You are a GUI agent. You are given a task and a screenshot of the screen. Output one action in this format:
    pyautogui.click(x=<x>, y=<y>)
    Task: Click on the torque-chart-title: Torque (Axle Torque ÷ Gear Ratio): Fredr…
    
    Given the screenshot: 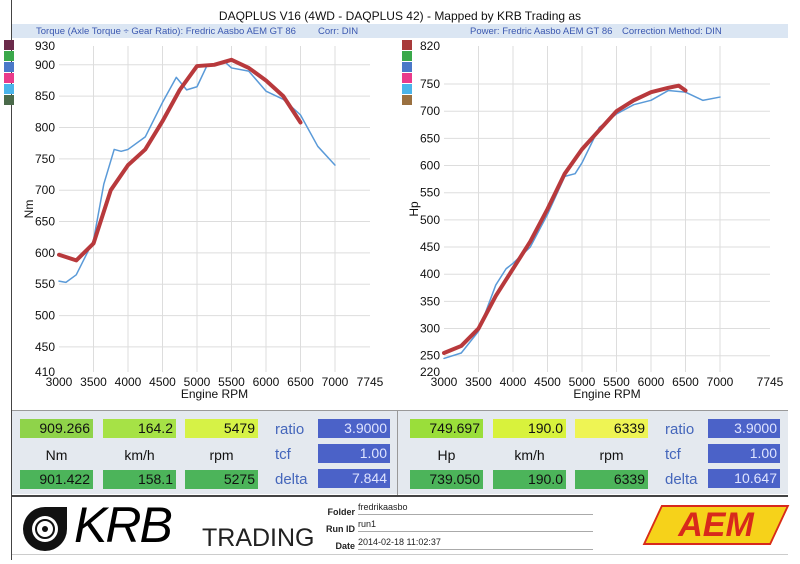 What is the action you would take?
    pyautogui.click(x=166, y=31)
    